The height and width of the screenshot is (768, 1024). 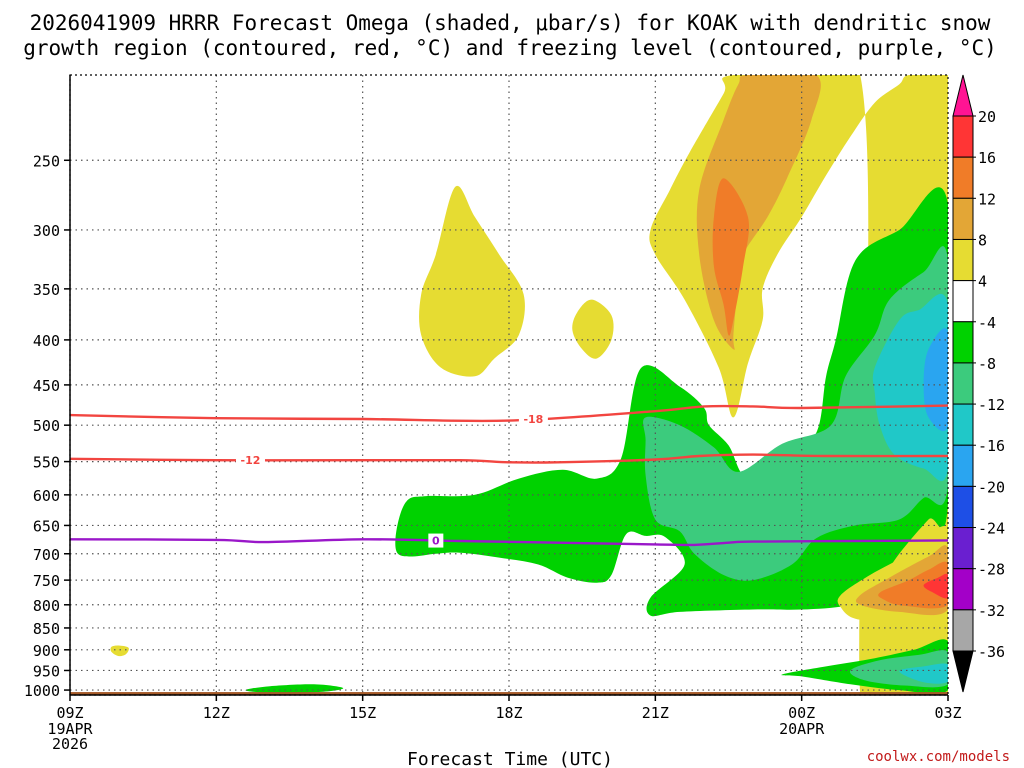 I want to click on colorbar-label: -24, so click(x=991, y=529).